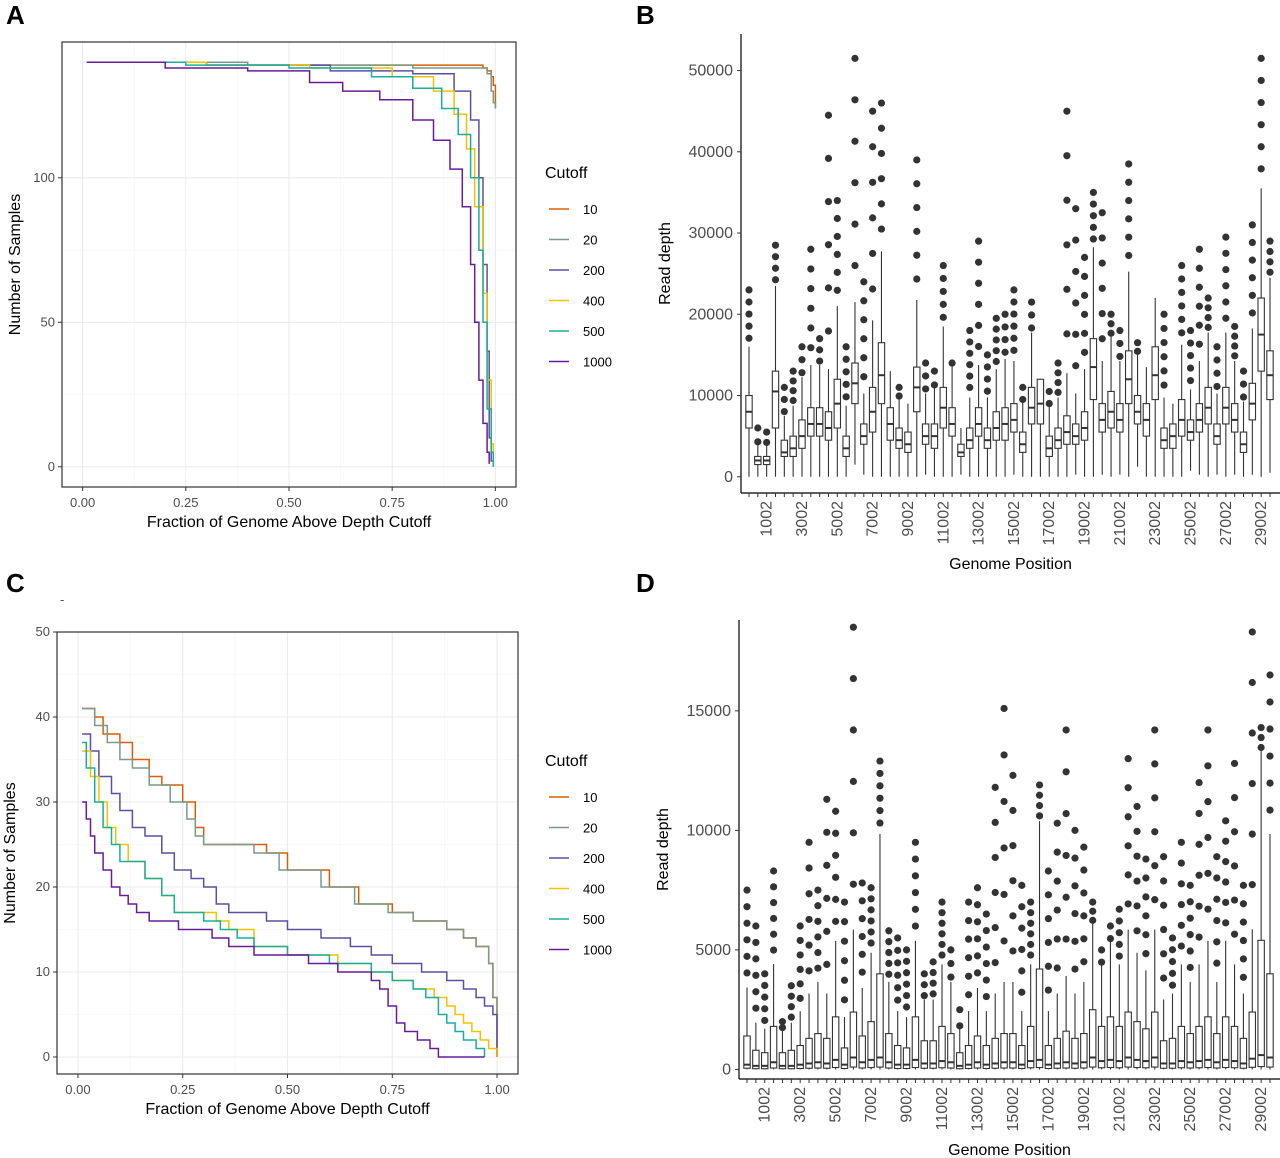 Image resolution: width=1280 pixels, height=1158 pixels. What do you see at coordinates (578, 267) in the screenshot?
I see `panel-a-legend: Cutoff 10 20 200 400 500 1000` at bounding box center [578, 267].